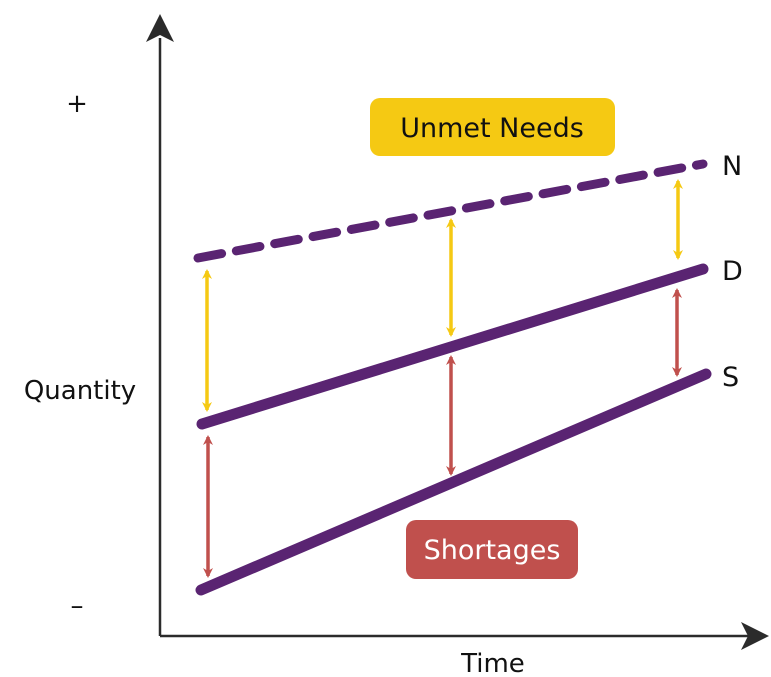 The image size is (771, 677). What do you see at coordinates (77, 606) in the screenshot?
I see `y-axis-minus-sign: –` at bounding box center [77, 606].